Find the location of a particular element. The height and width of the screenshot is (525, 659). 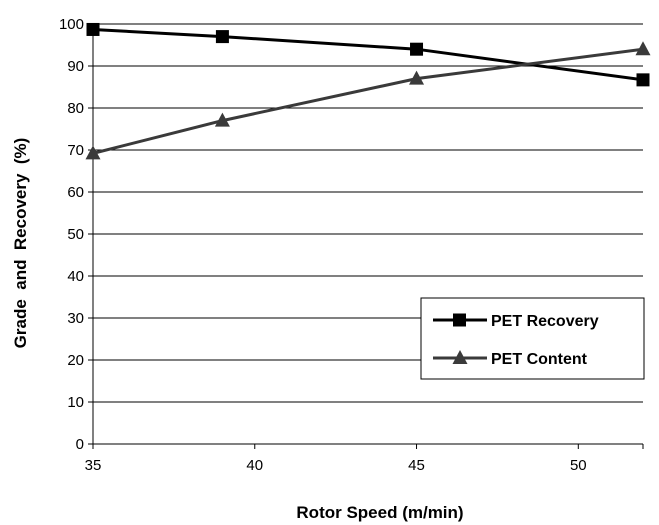

y-tick-label: 100 is located at coordinates (71, 24).